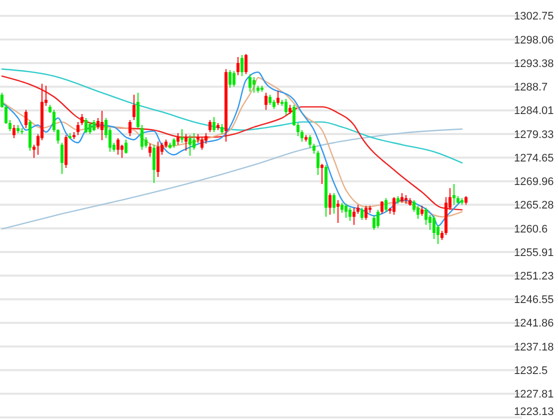  I want to click on y-tick-label: 1246.55, so click(534, 300).